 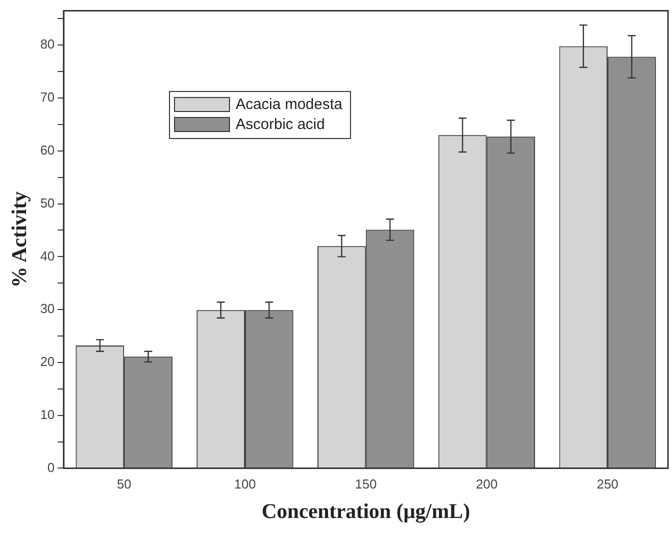 I want to click on x-axis-title: Concentration (μg/mL), so click(x=366, y=510).